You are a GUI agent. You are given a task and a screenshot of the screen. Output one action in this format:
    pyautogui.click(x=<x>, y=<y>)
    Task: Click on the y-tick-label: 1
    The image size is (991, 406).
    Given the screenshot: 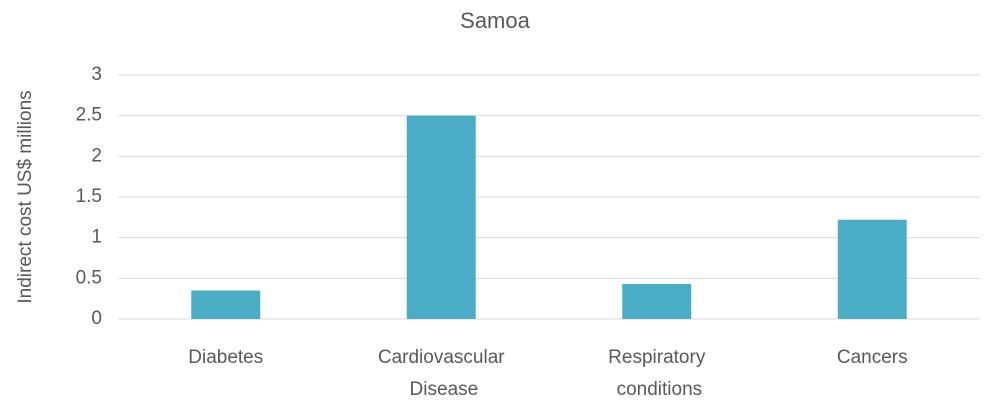 What is the action you would take?
    pyautogui.click(x=96, y=237)
    